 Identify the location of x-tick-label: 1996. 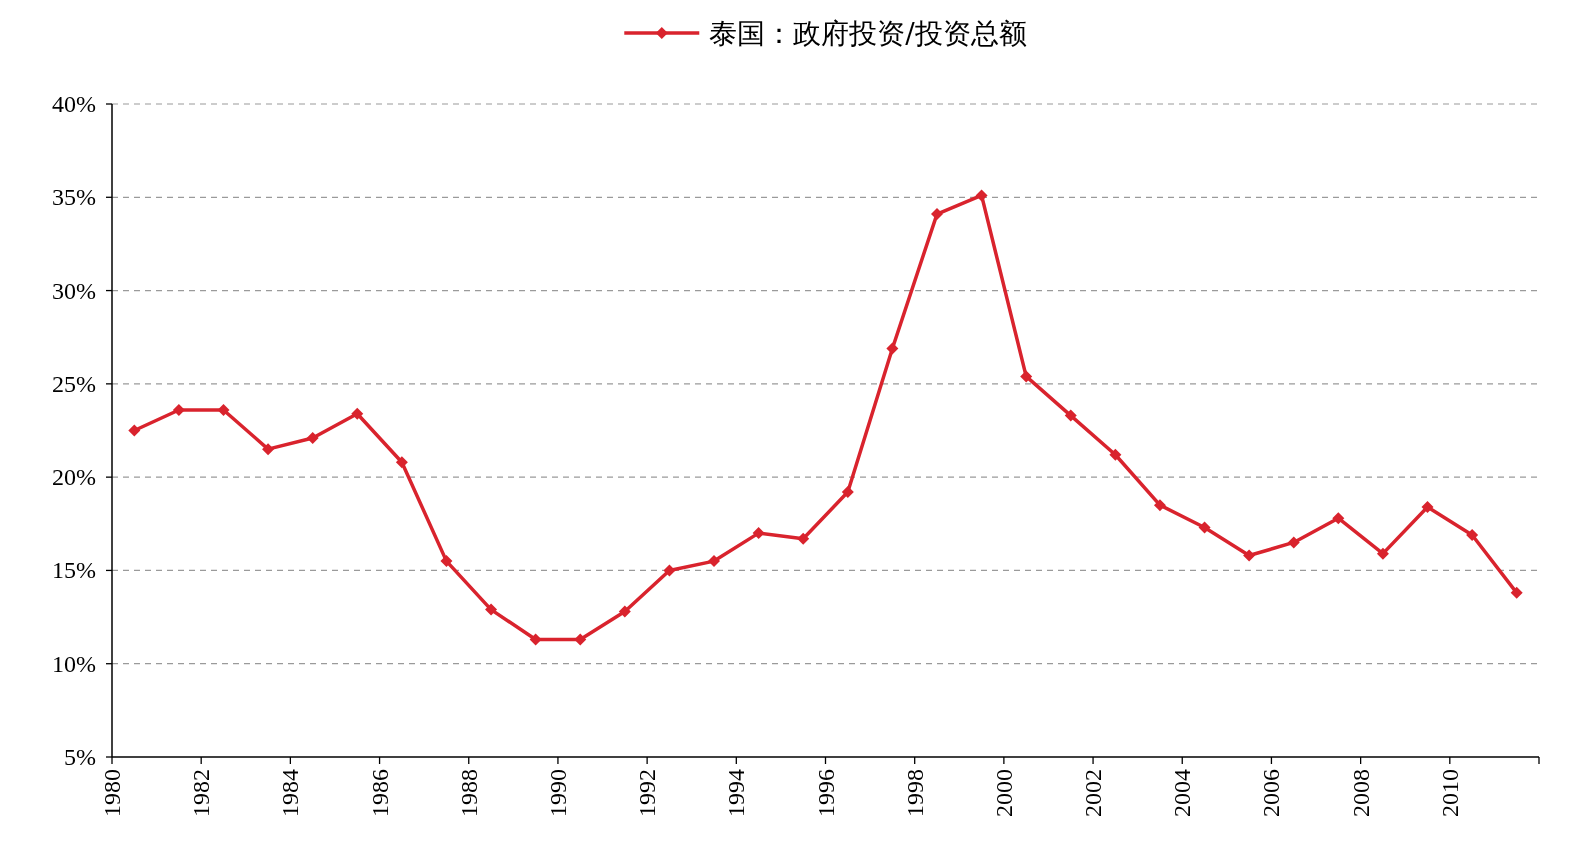
(825, 793).